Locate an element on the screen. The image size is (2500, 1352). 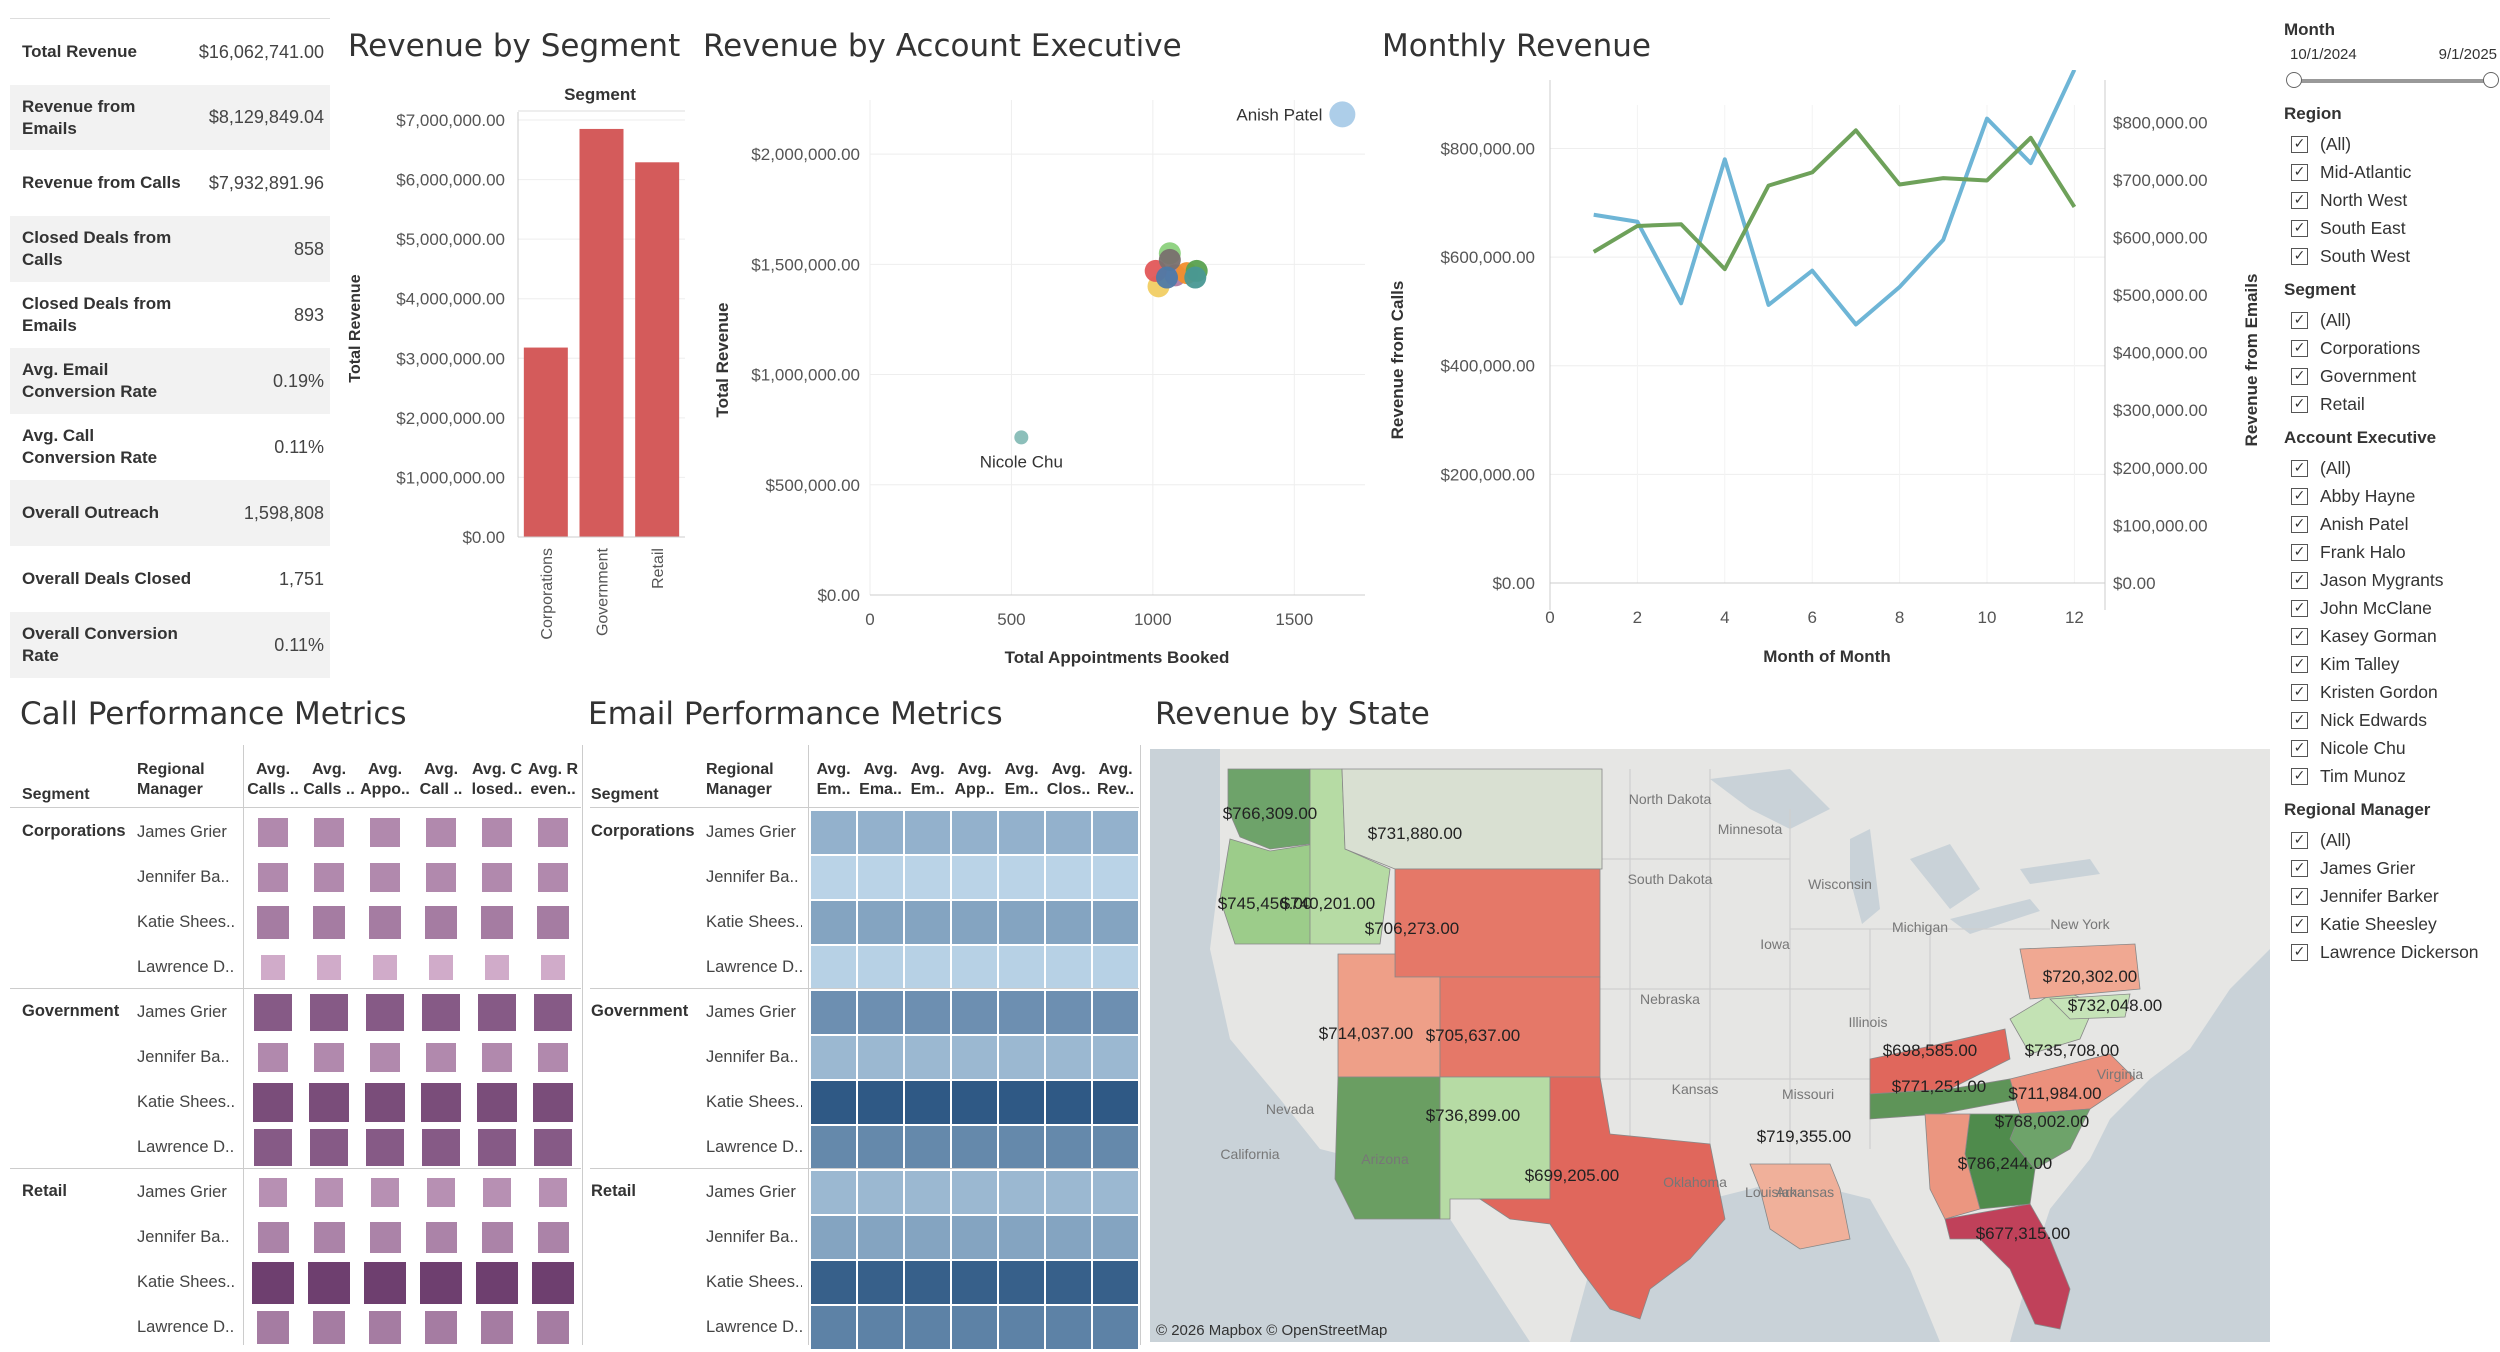
filter-option: ✓ John McClane is located at coordinates (2389, 608).